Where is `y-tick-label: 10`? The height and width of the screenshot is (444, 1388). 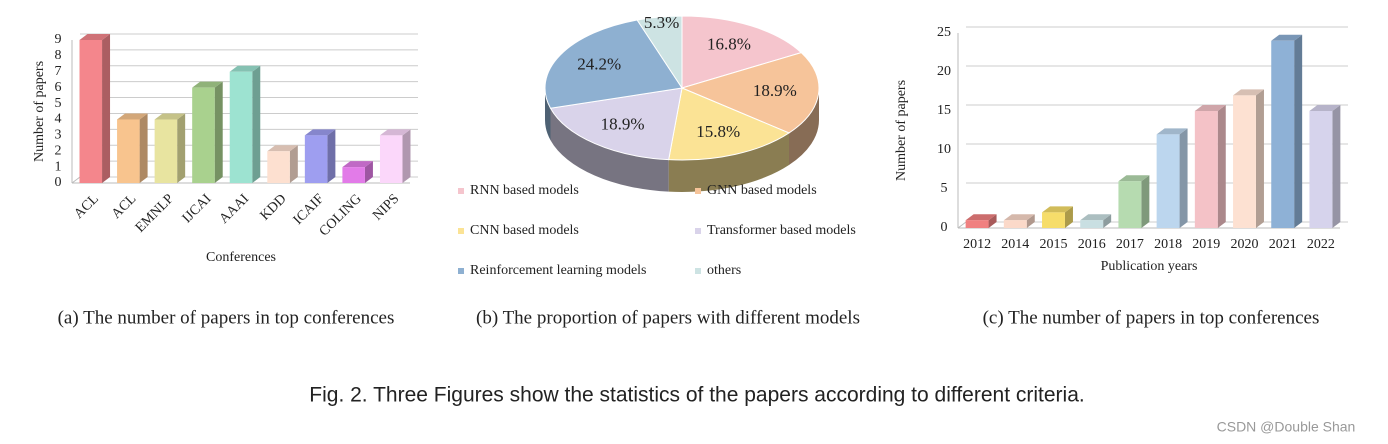 y-tick-label: 10 is located at coordinates (944, 149).